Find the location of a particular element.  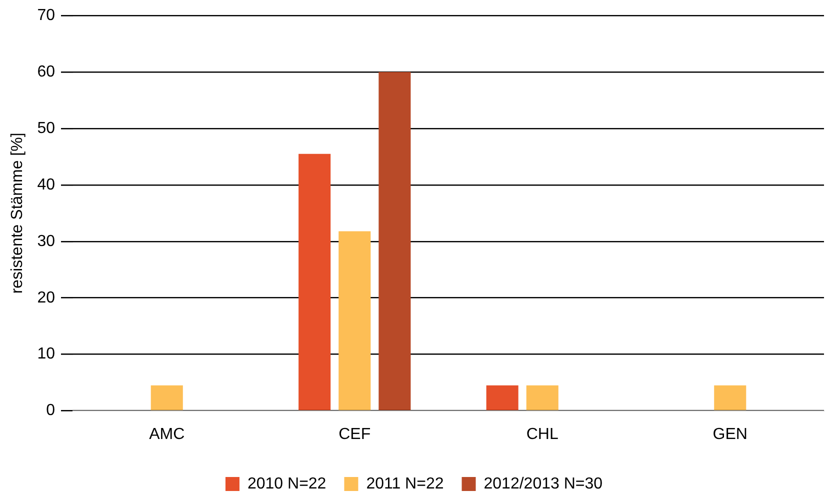

y-tick-label: 10 is located at coordinates (46, 354).